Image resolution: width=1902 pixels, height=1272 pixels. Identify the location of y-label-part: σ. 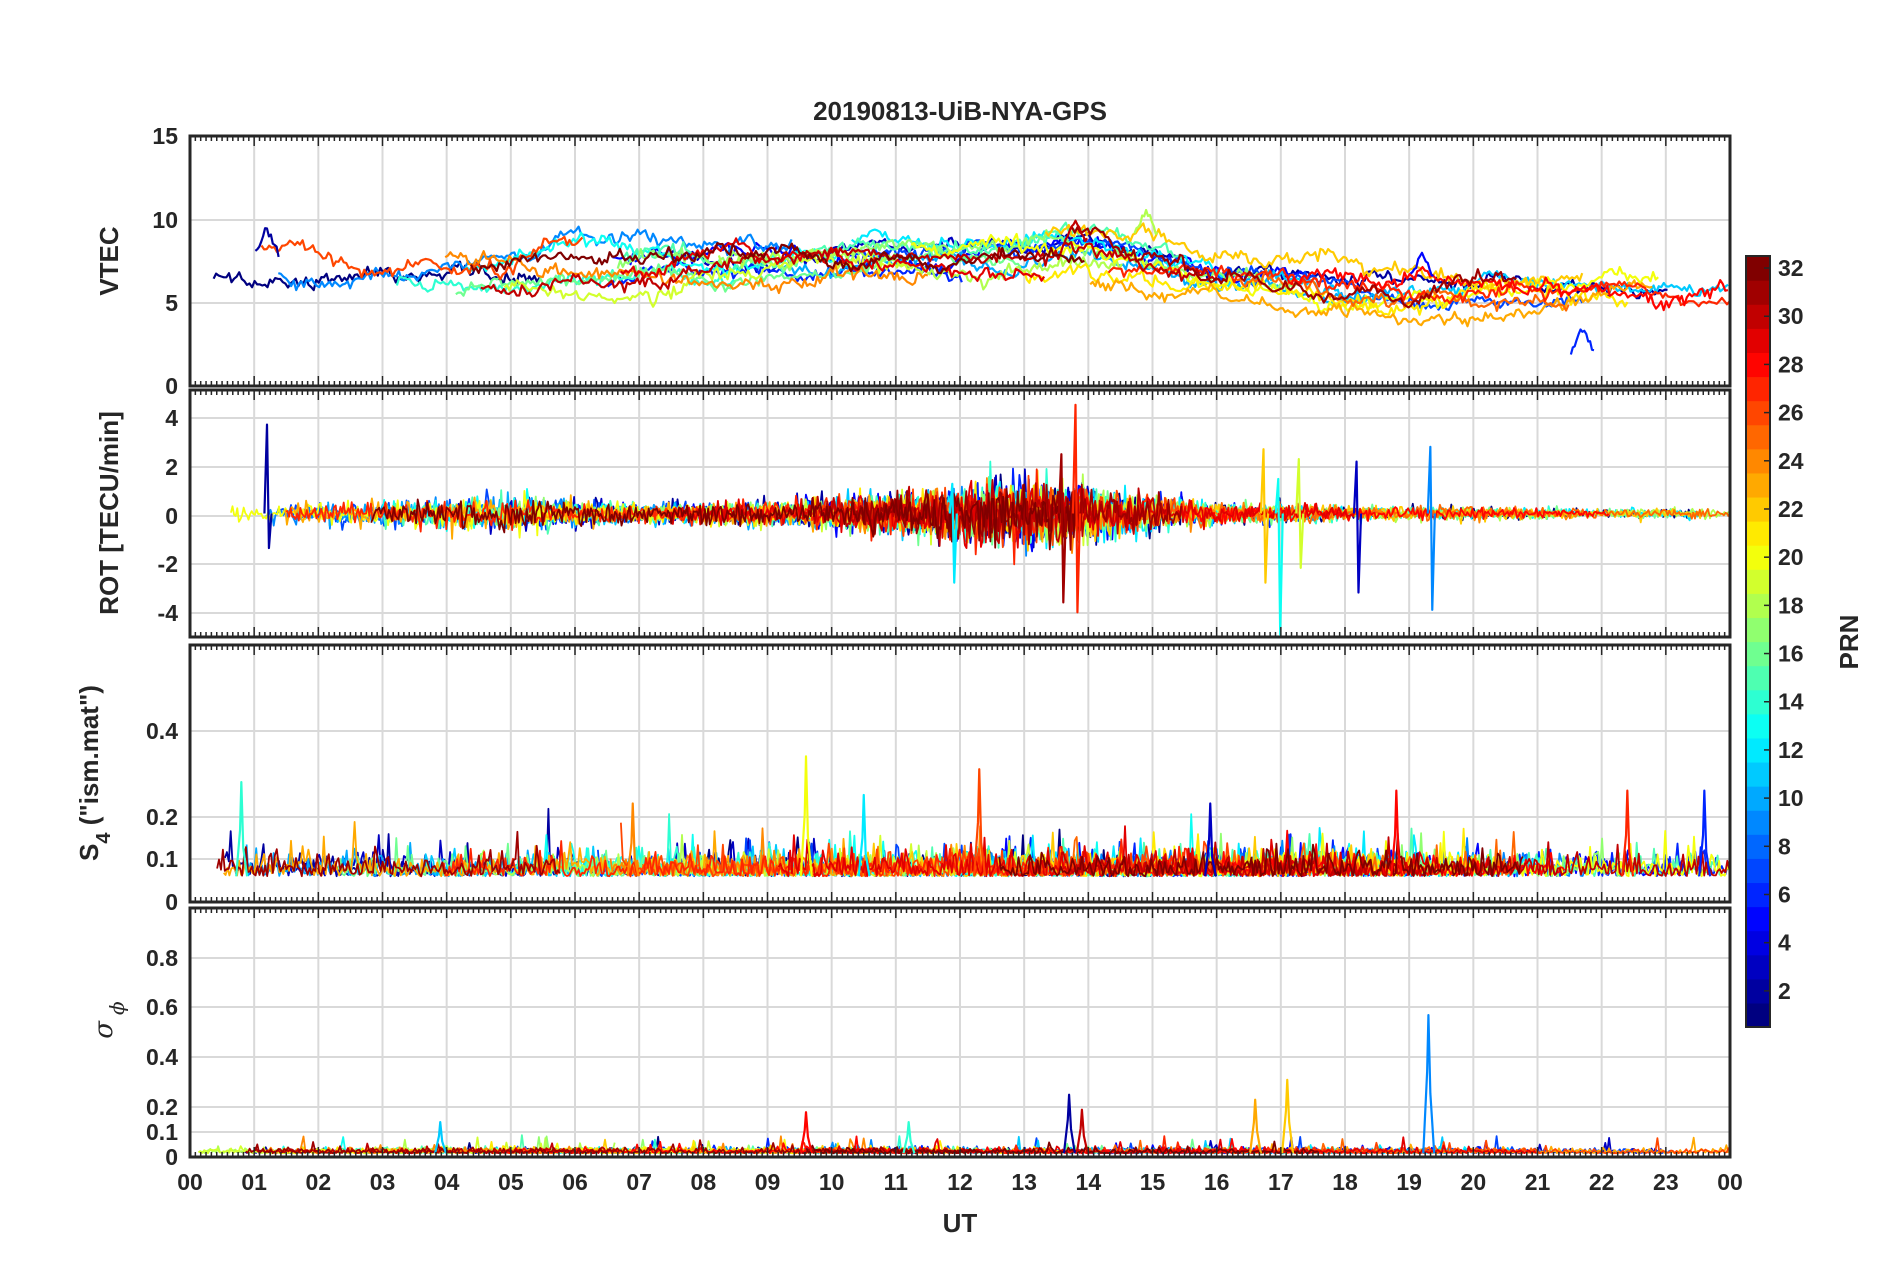
(104, 1029).